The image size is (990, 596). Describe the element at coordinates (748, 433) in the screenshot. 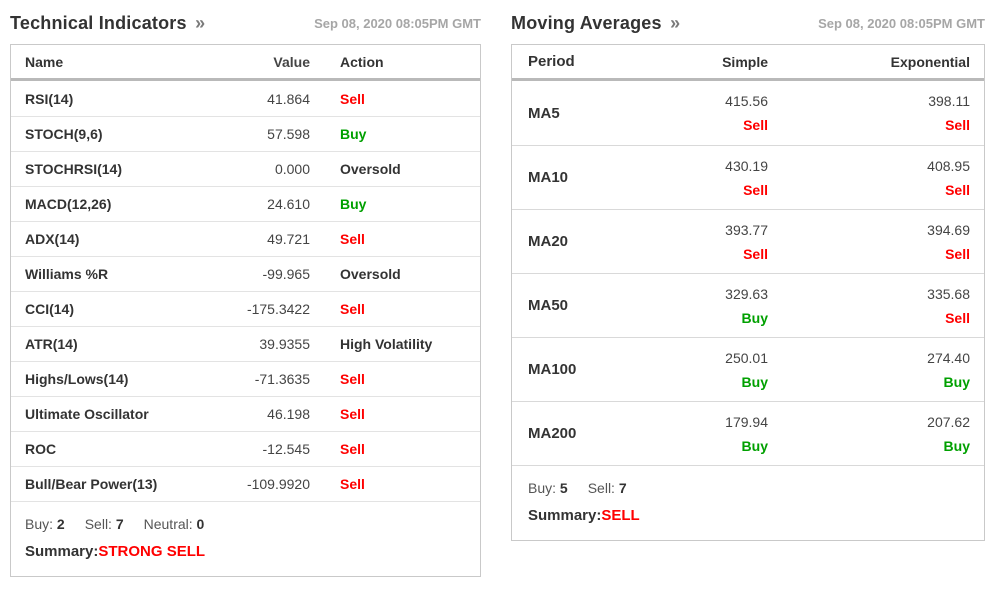

I see `moving-average-row: MA200 179.94 Buy 207.62 Buy` at that location.